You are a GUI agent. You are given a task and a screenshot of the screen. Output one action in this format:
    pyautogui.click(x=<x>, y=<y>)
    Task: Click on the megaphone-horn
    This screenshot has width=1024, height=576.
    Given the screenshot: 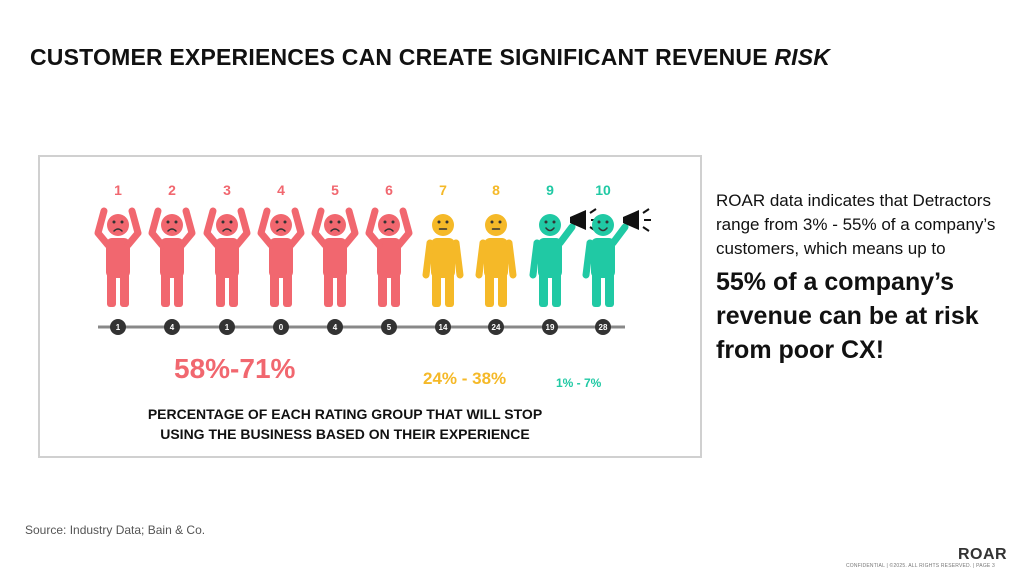 What is the action you would take?
    pyautogui.click(x=578, y=220)
    